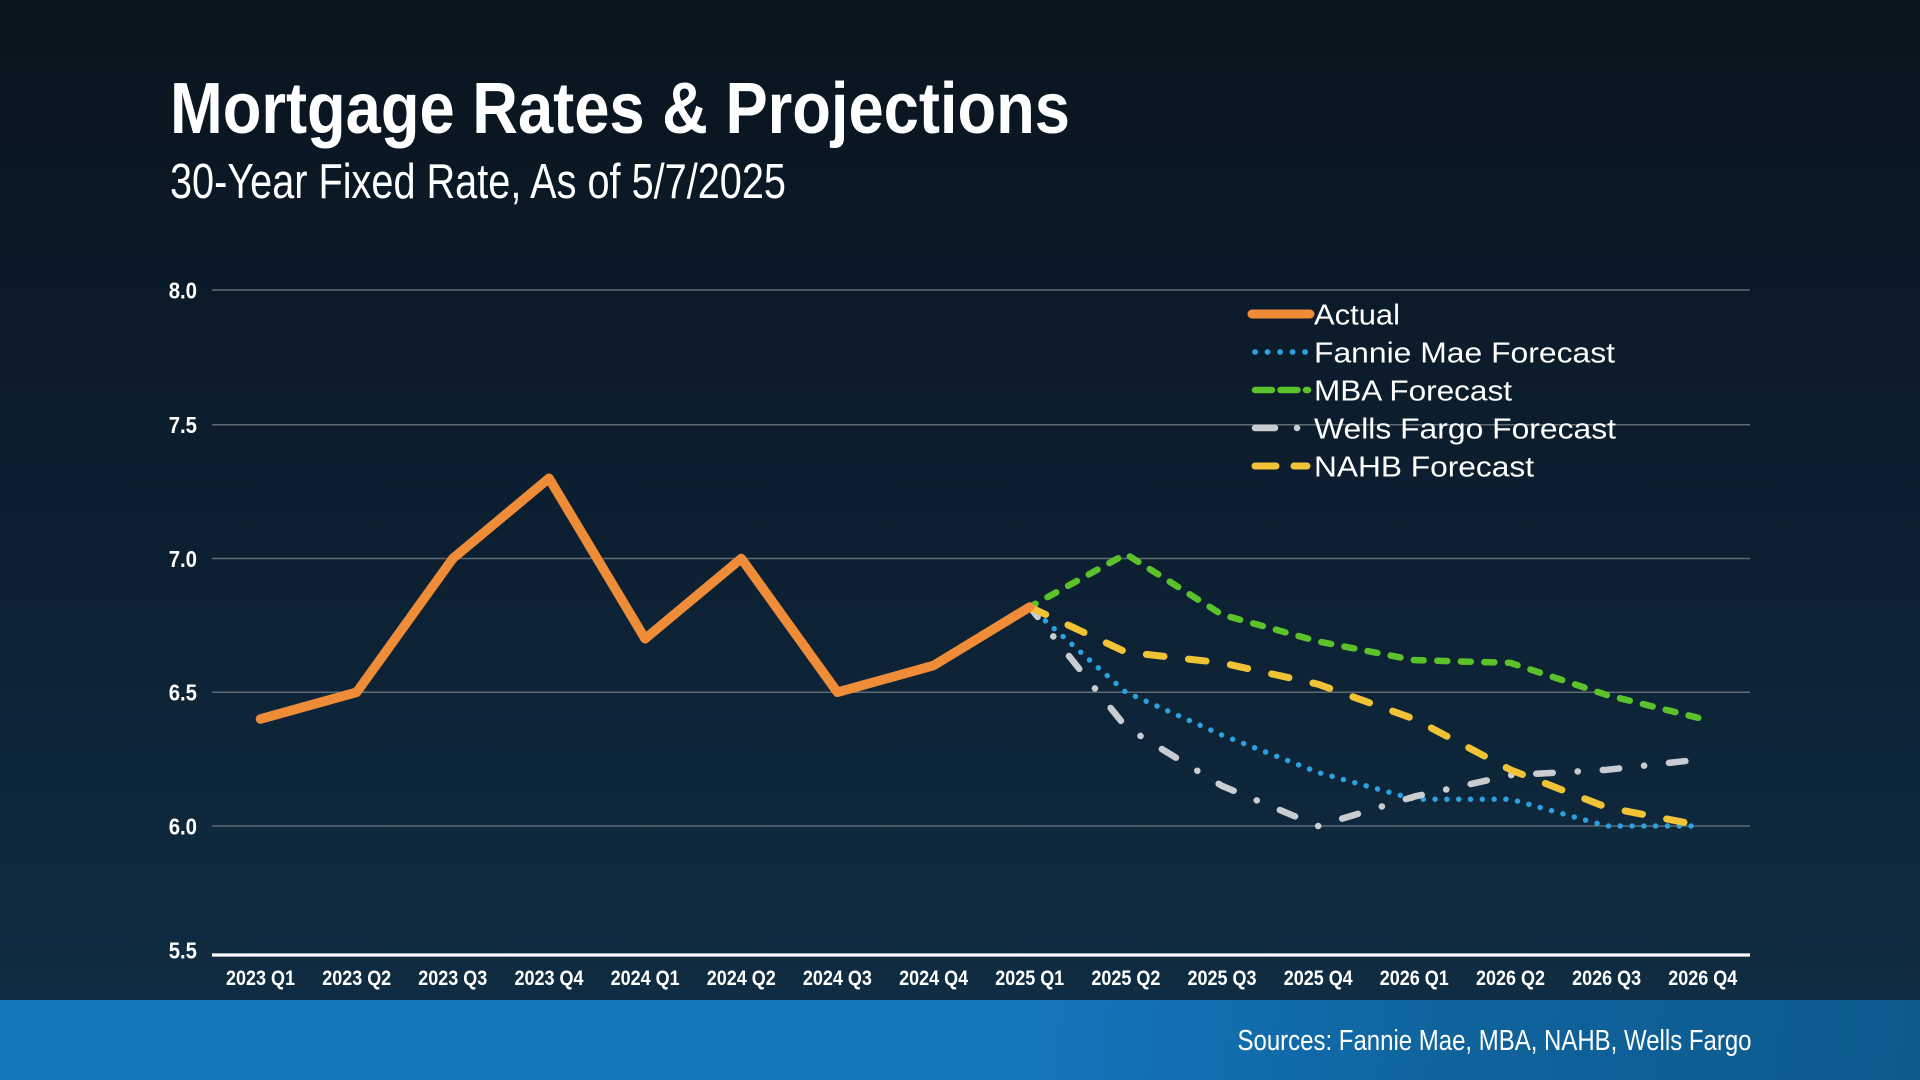  What do you see at coordinates (837, 978) in the screenshot?
I see `svg-text: 2024 Q3` at bounding box center [837, 978].